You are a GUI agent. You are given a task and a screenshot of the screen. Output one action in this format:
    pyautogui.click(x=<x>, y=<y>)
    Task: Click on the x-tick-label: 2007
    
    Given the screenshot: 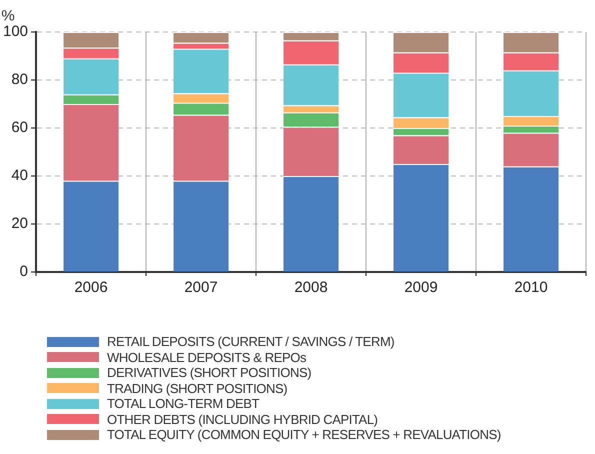 What is the action you would take?
    pyautogui.click(x=201, y=287)
    